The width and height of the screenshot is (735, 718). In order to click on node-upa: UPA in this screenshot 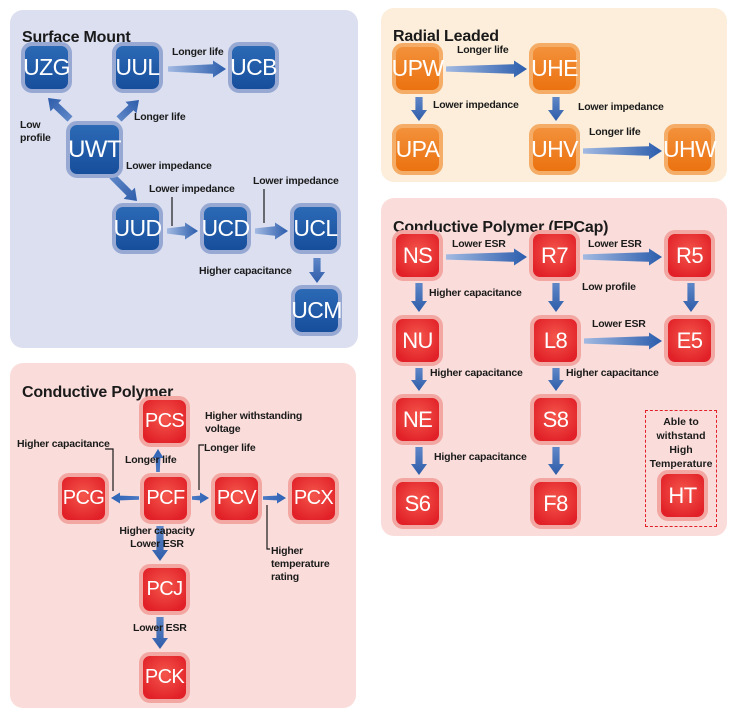, I will do `click(417, 149)`.